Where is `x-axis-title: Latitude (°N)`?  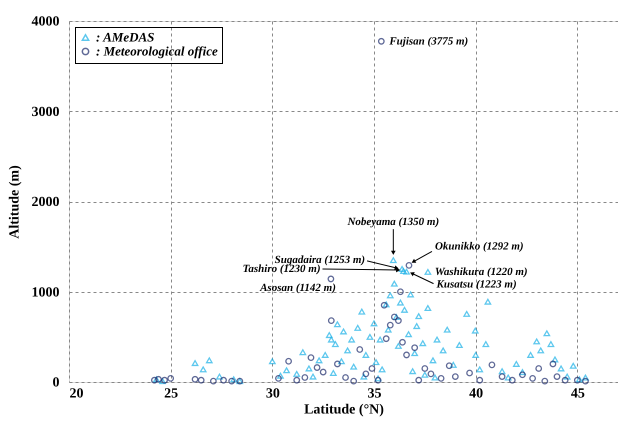 x-axis-title: Latitude (°N) is located at coordinates (344, 410).